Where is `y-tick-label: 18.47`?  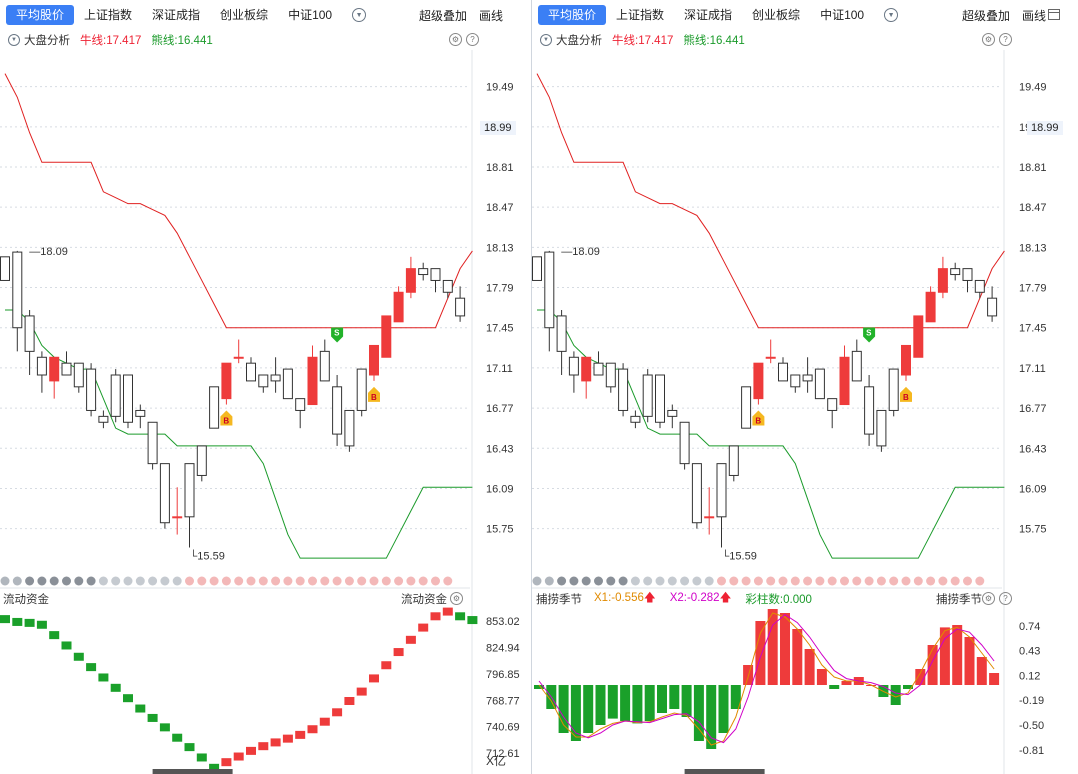
y-tick-label: 18.47 is located at coordinates (500, 208).